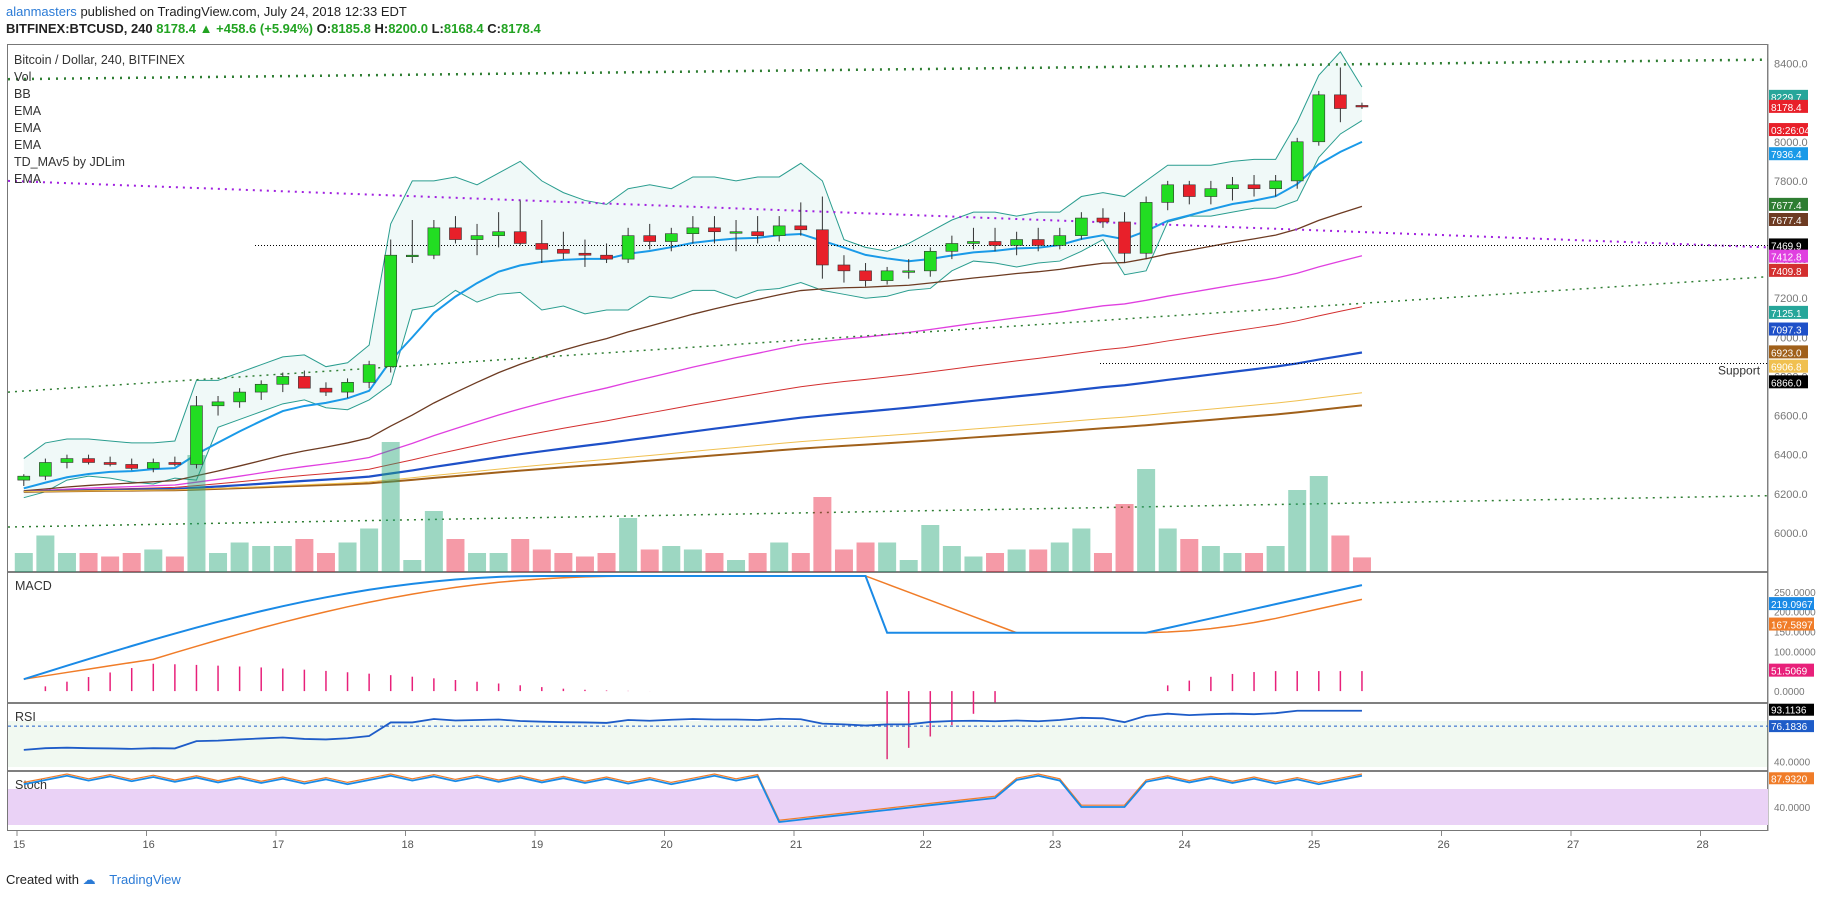 The height and width of the screenshot is (897, 1828). Describe the element at coordinates (22, 94) in the screenshot. I see `legend-bb: BB` at that location.